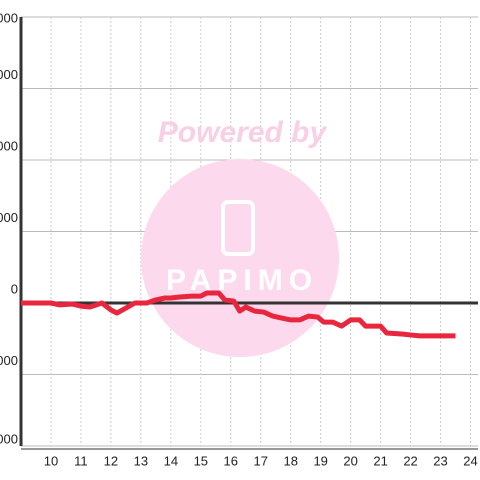 The height and width of the screenshot is (480, 480). What do you see at coordinates (81, 460) in the screenshot?
I see `x-tick-label: 11` at bounding box center [81, 460].